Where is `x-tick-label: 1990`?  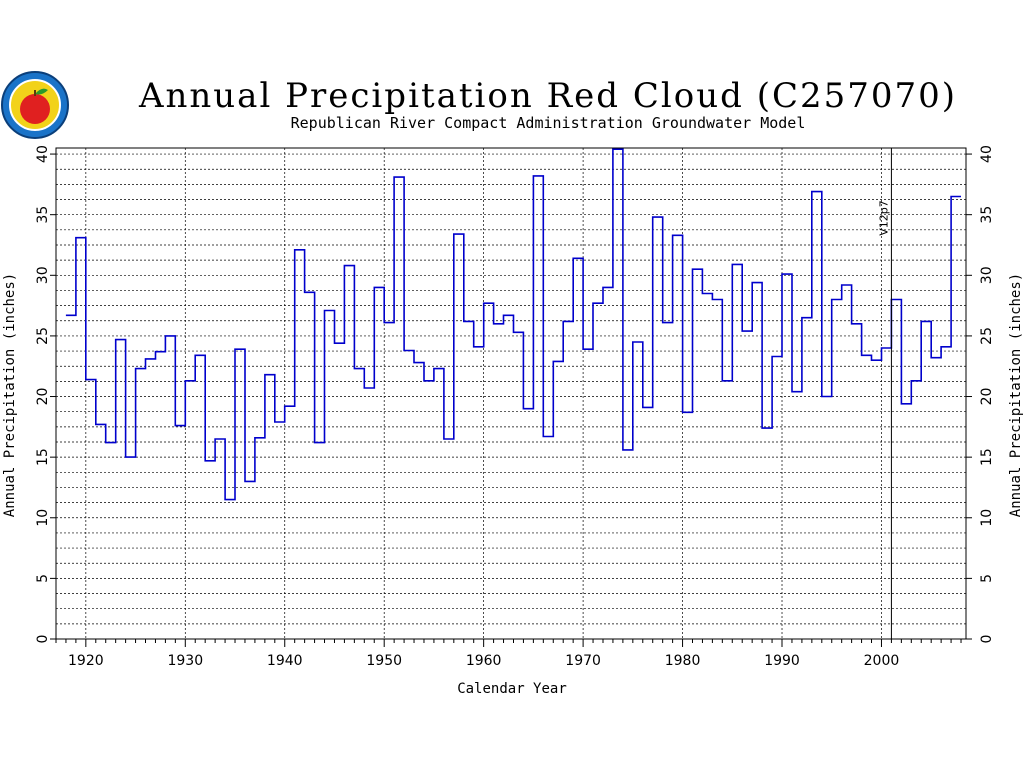 x-tick-label: 1990 is located at coordinates (782, 661).